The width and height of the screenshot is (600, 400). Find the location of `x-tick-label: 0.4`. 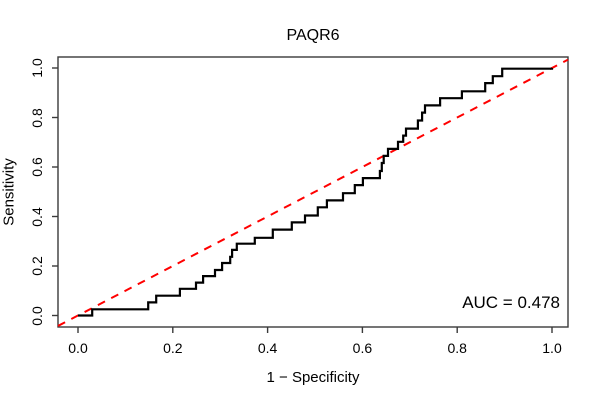

x-tick-label: 0.4 is located at coordinates (267, 348).